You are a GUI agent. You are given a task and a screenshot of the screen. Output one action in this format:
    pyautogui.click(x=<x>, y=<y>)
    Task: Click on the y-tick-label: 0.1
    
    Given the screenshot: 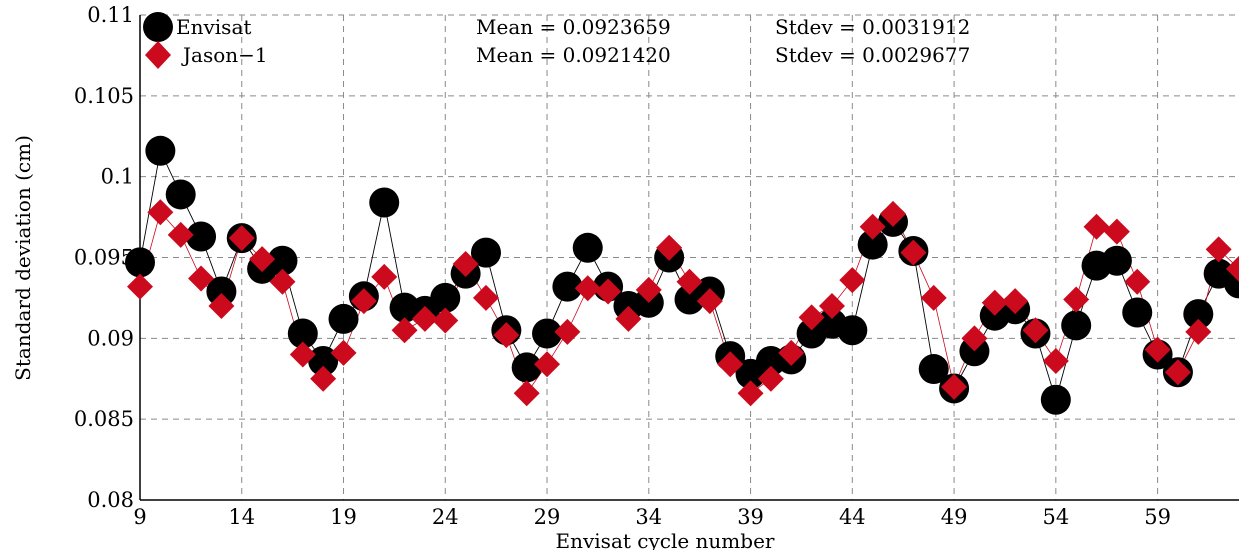 What is the action you would take?
    pyautogui.click(x=117, y=177)
    